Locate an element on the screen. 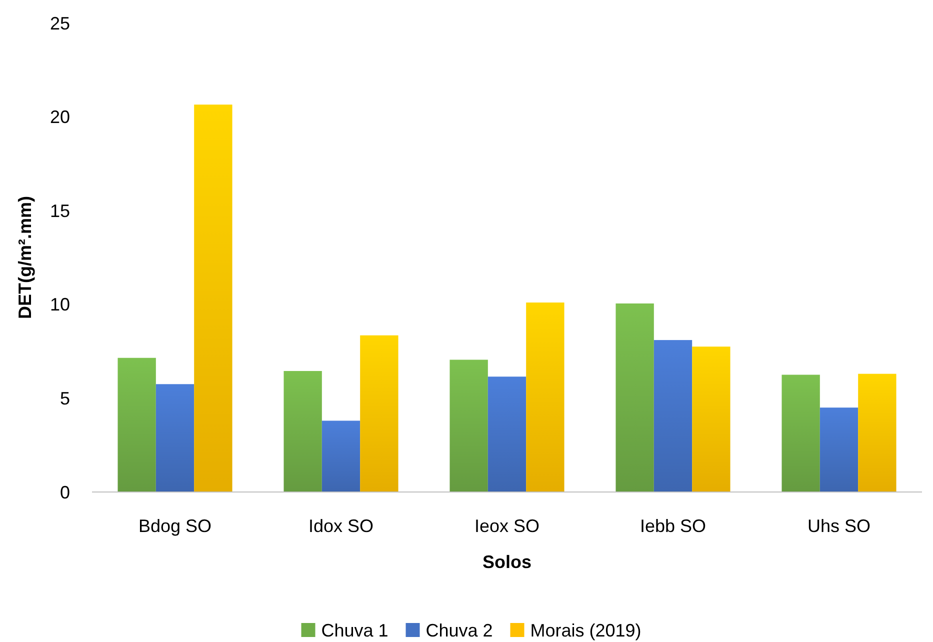  legend-label: Chuva 1 is located at coordinates (354, 630).